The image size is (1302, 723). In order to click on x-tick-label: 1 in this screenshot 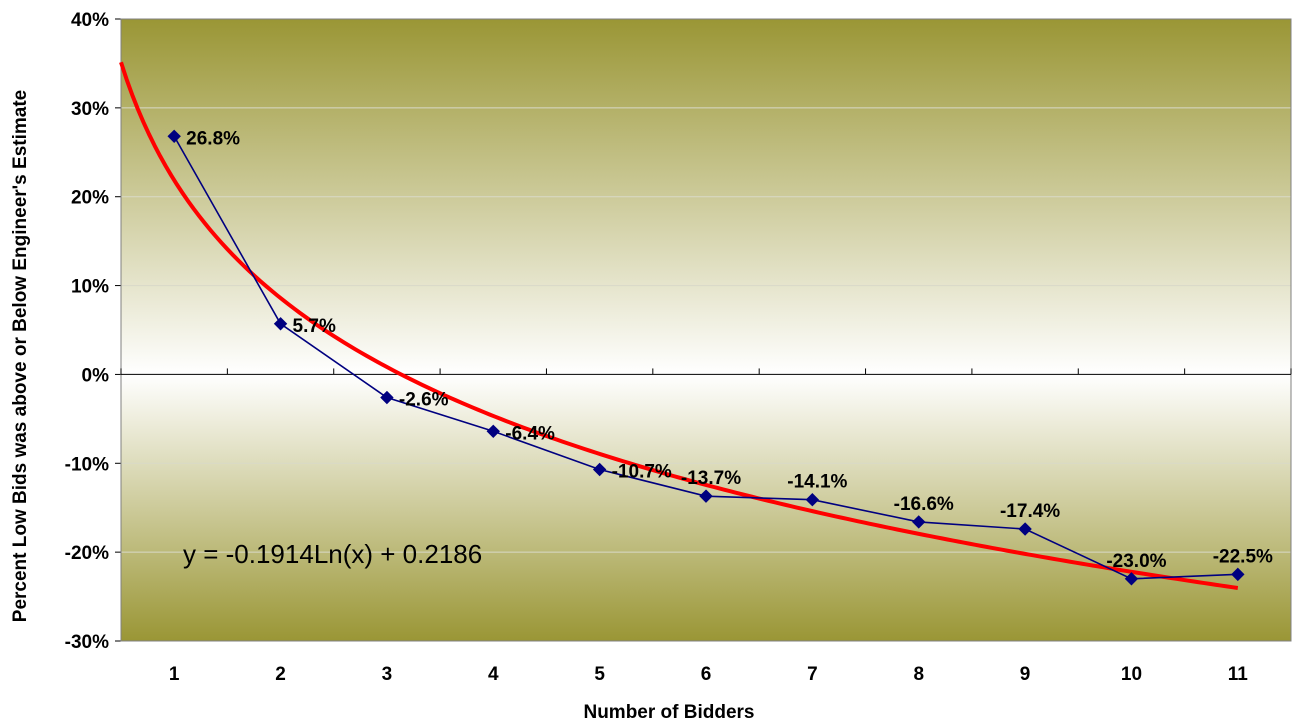, I will do `click(174, 674)`.